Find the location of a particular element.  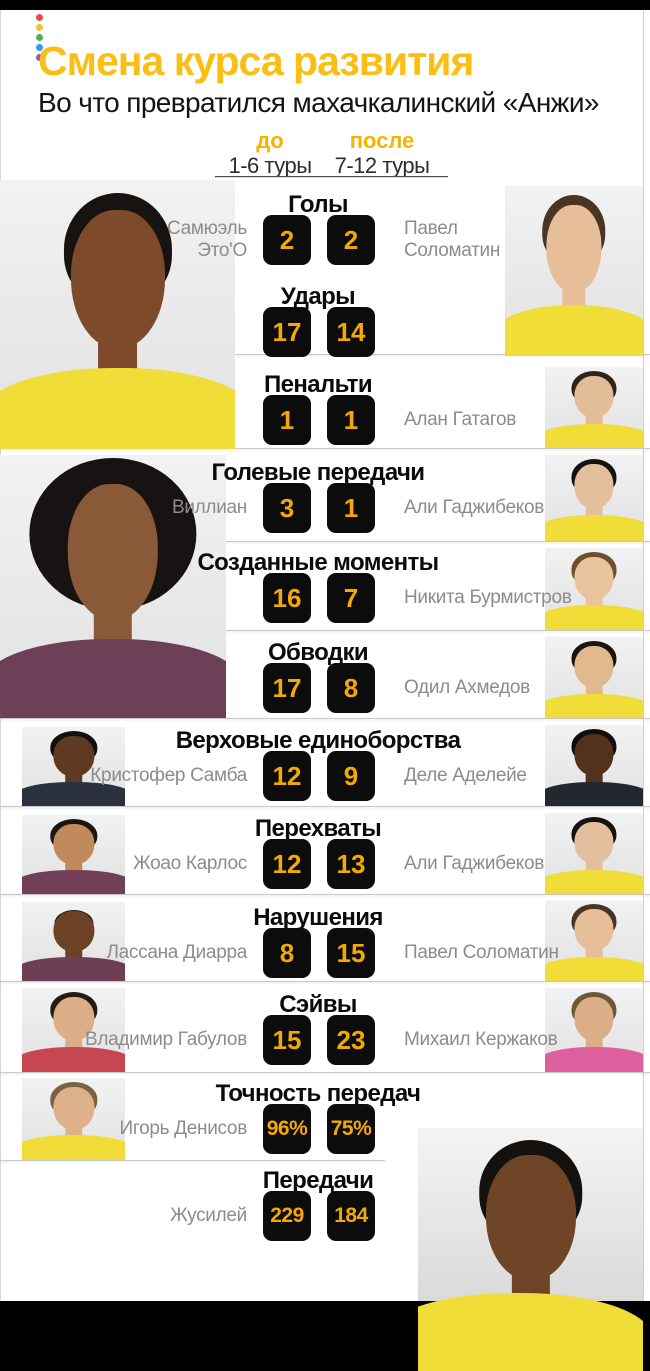

photo-joao-carlos is located at coordinates (73, 854).